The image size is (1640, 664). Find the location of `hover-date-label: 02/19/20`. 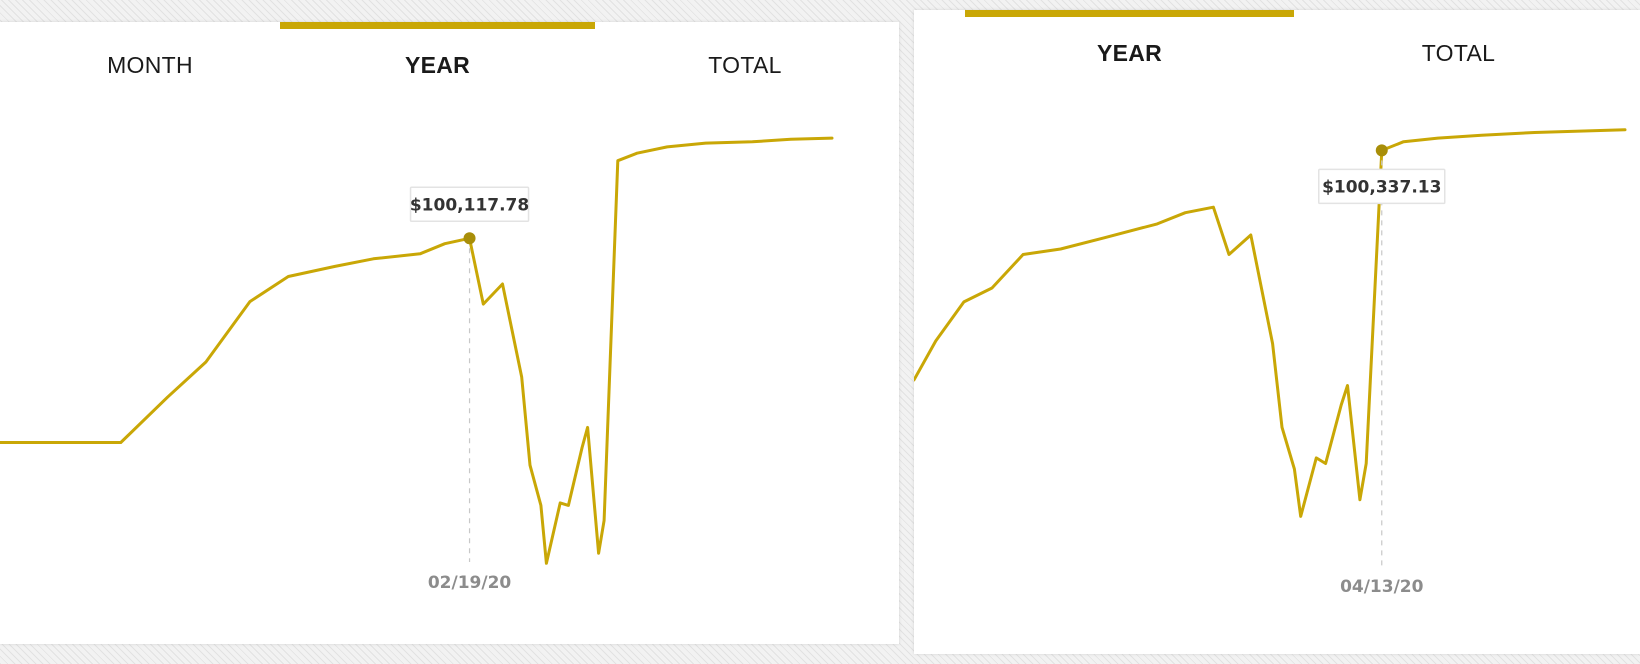

hover-date-label: 02/19/20 is located at coordinates (470, 583).